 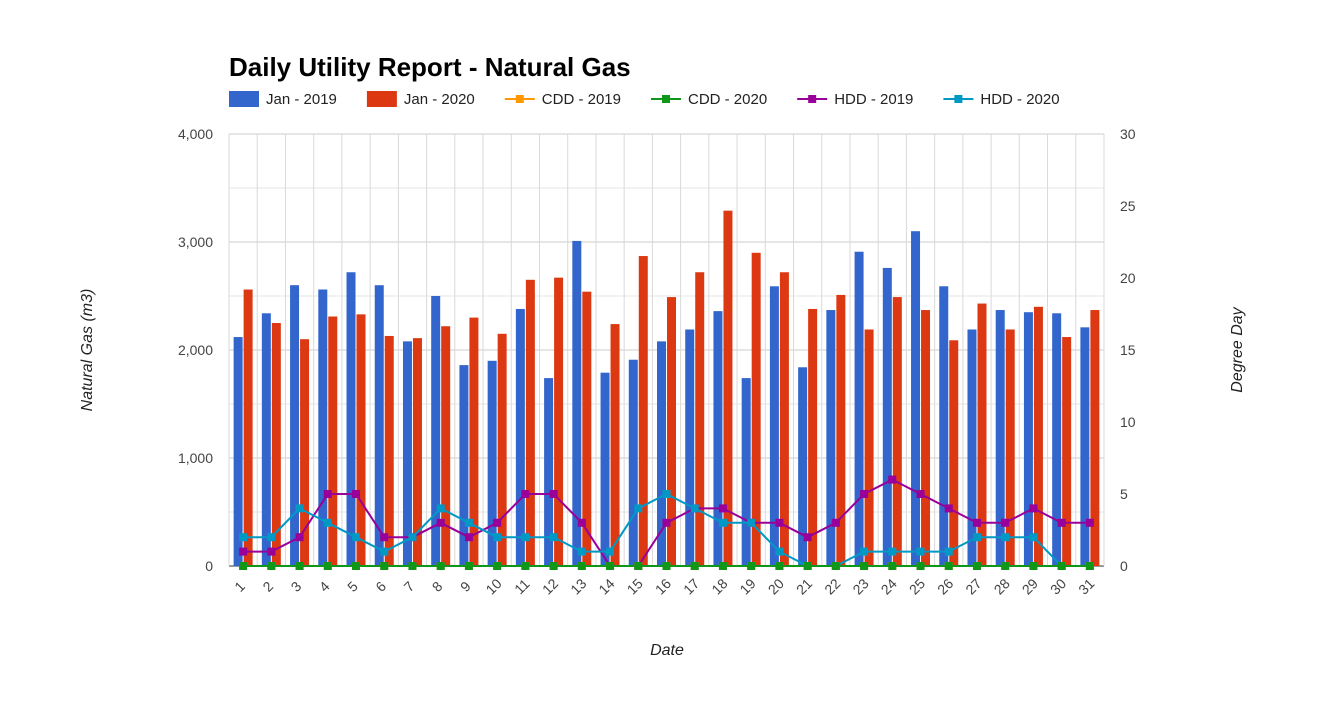 I want to click on x-tick-label: 10, so click(x=493, y=586).